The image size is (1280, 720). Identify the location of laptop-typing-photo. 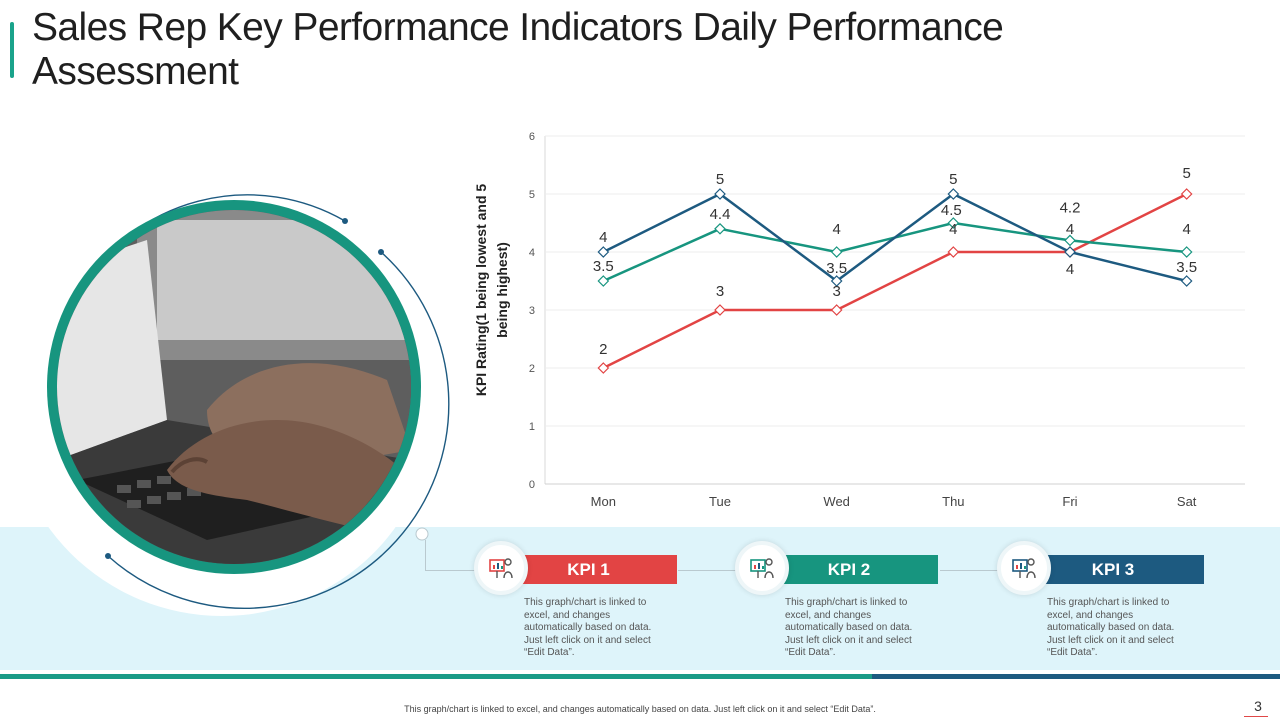
(234, 387).